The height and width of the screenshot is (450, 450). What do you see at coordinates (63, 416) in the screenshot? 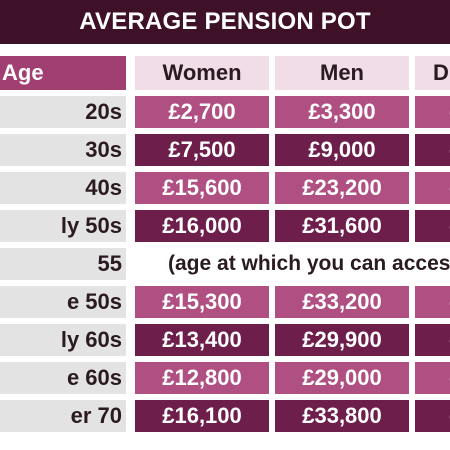
I see `table-row-age: er 70` at bounding box center [63, 416].